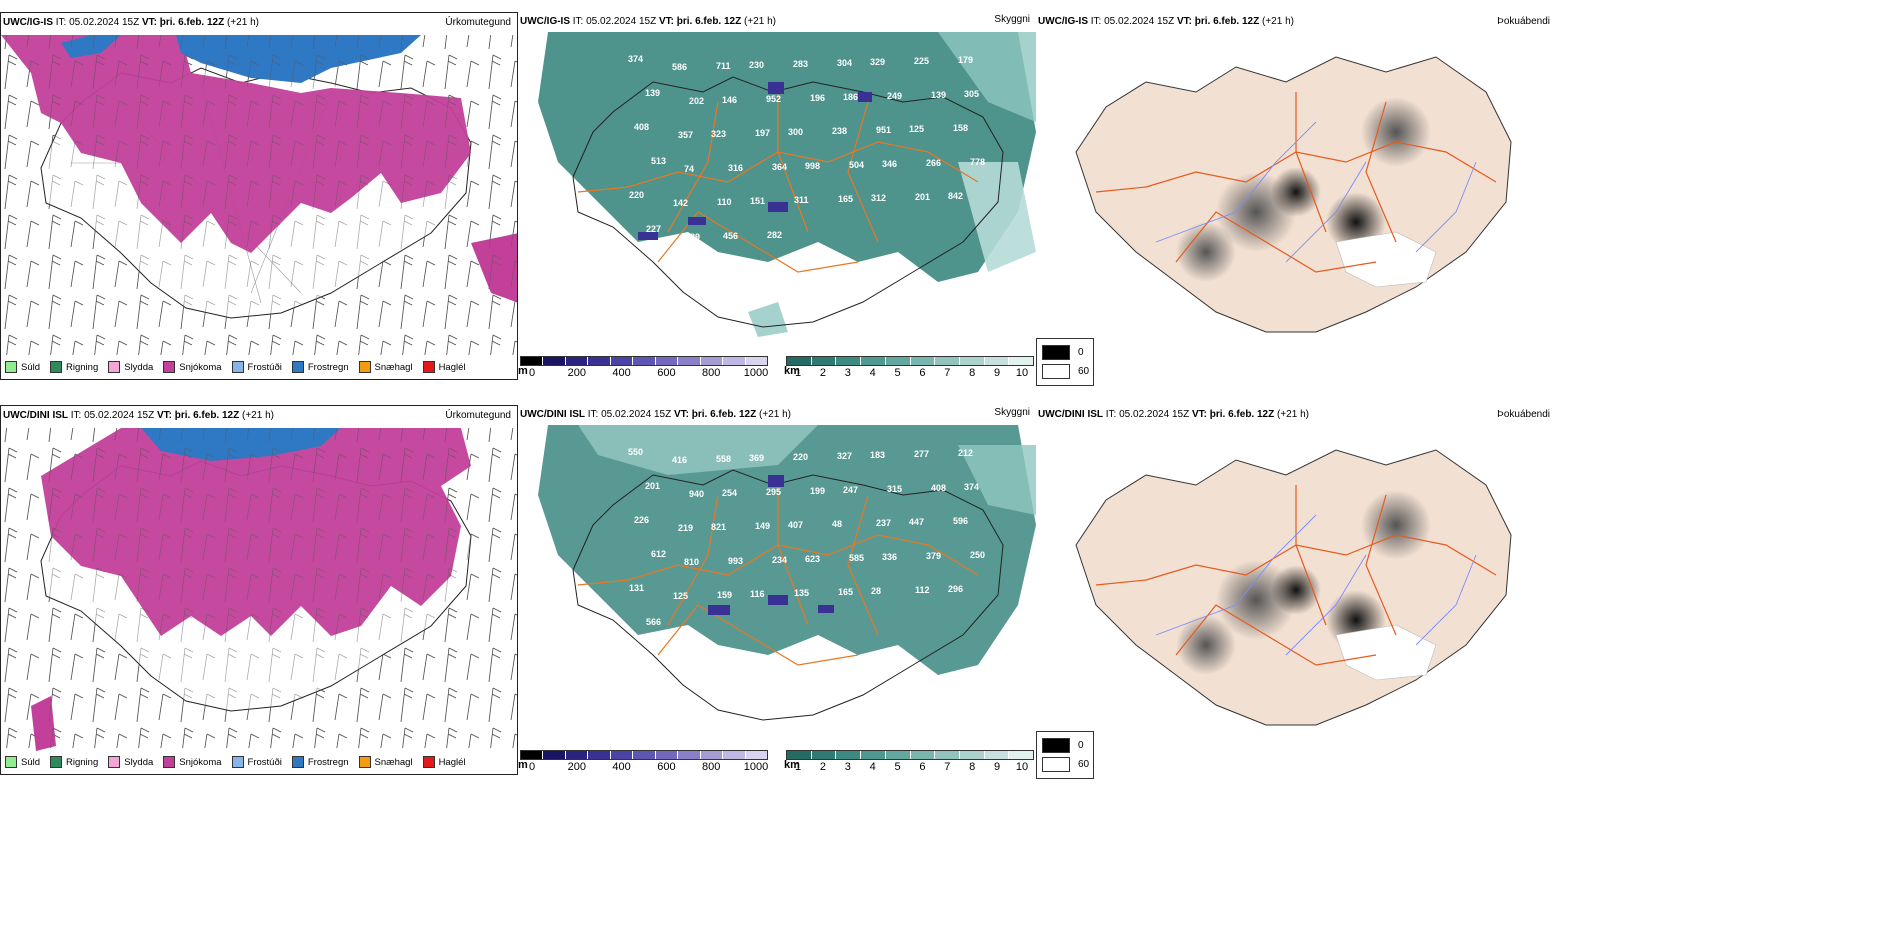 This screenshot has width=1900, height=950. I want to click on ceiling-value-label: 179, so click(965, 60).